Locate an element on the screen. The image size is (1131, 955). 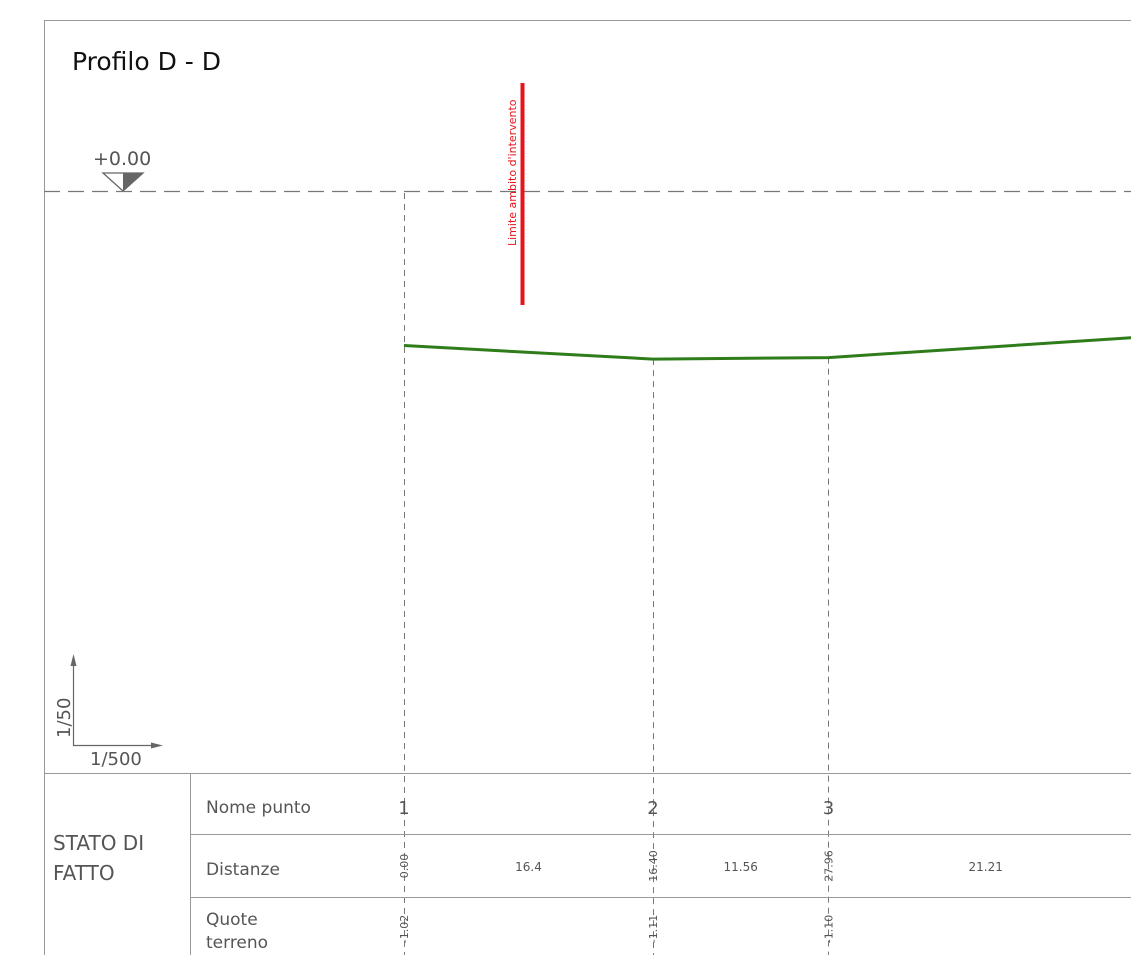
reference-level-label: +0.00 is located at coordinates (122, 159).